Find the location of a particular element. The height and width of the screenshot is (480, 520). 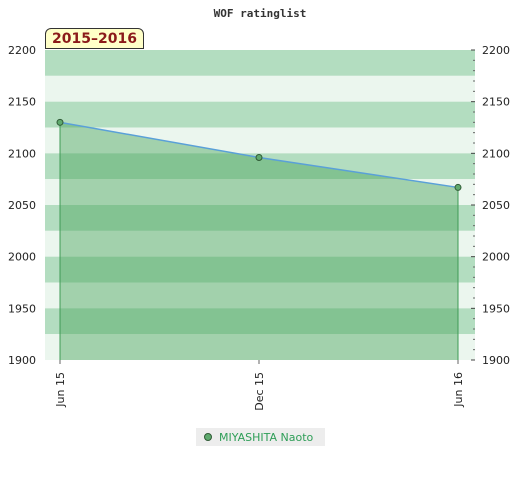

data-marks is located at coordinates (259, 154).